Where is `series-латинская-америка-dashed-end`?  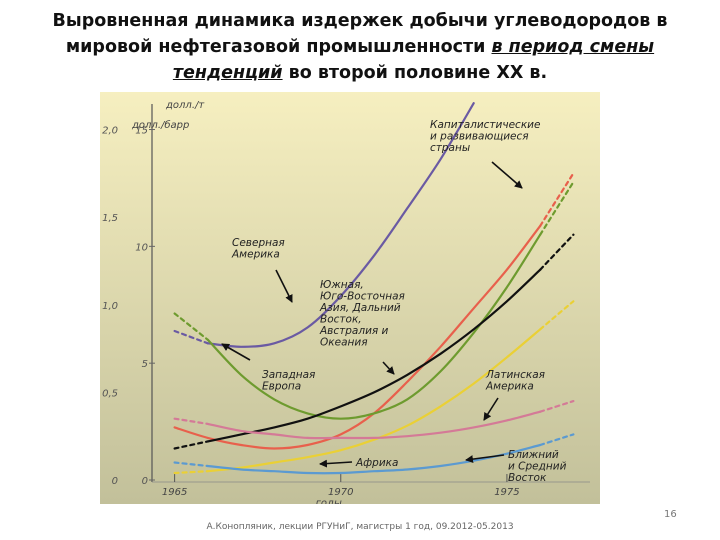
series-латинская-америка-dashed-end is located at coordinates (557, 315).